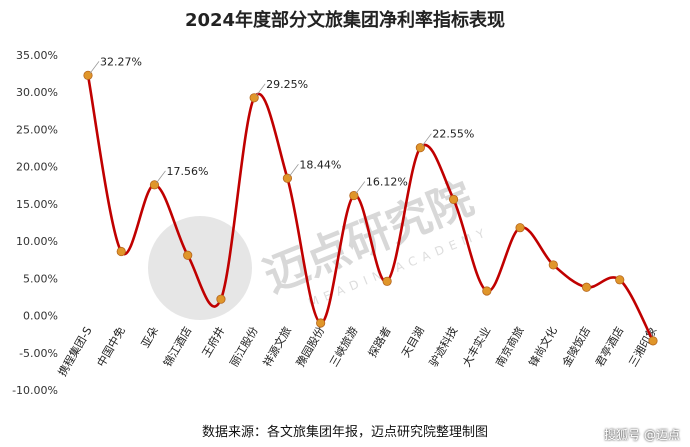 The height and width of the screenshot is (447, 690). What do you see at coordinates (75, 351) in the screenshot?
I see `x-tick-label: 携程集团-S` at bounding box center [75, 351].